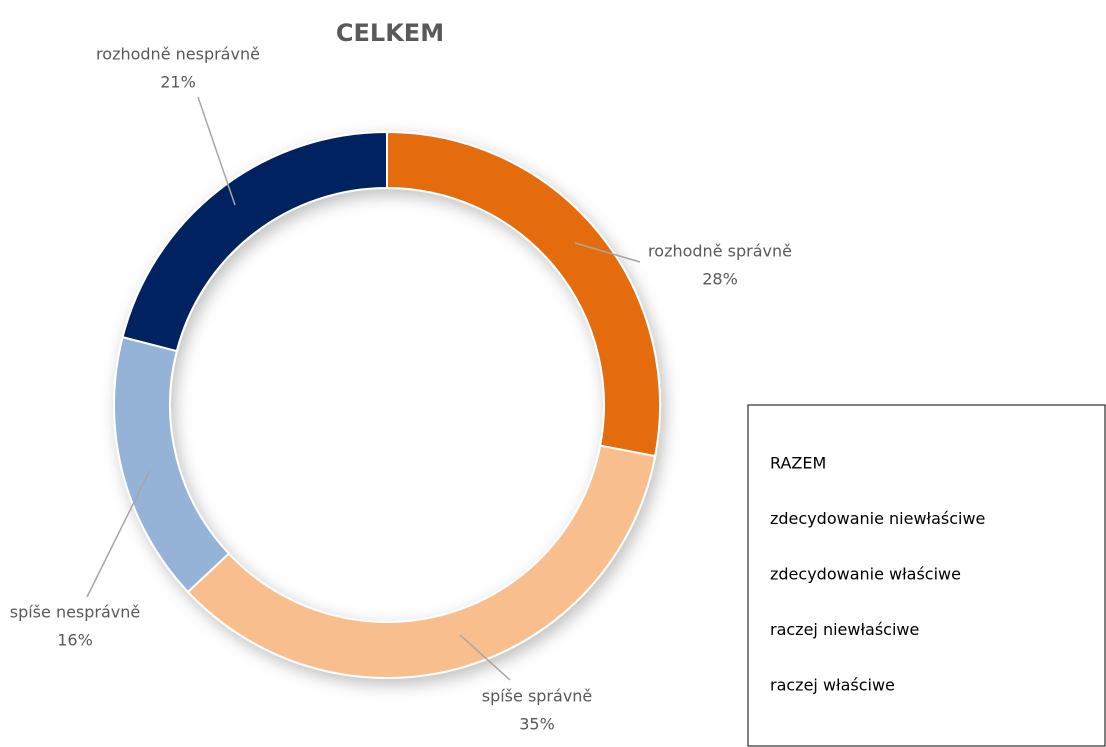  Describe the element at coordinates (75, 612) in the screenshot. I see `data-label-name: spíše nesprávně` at that location.